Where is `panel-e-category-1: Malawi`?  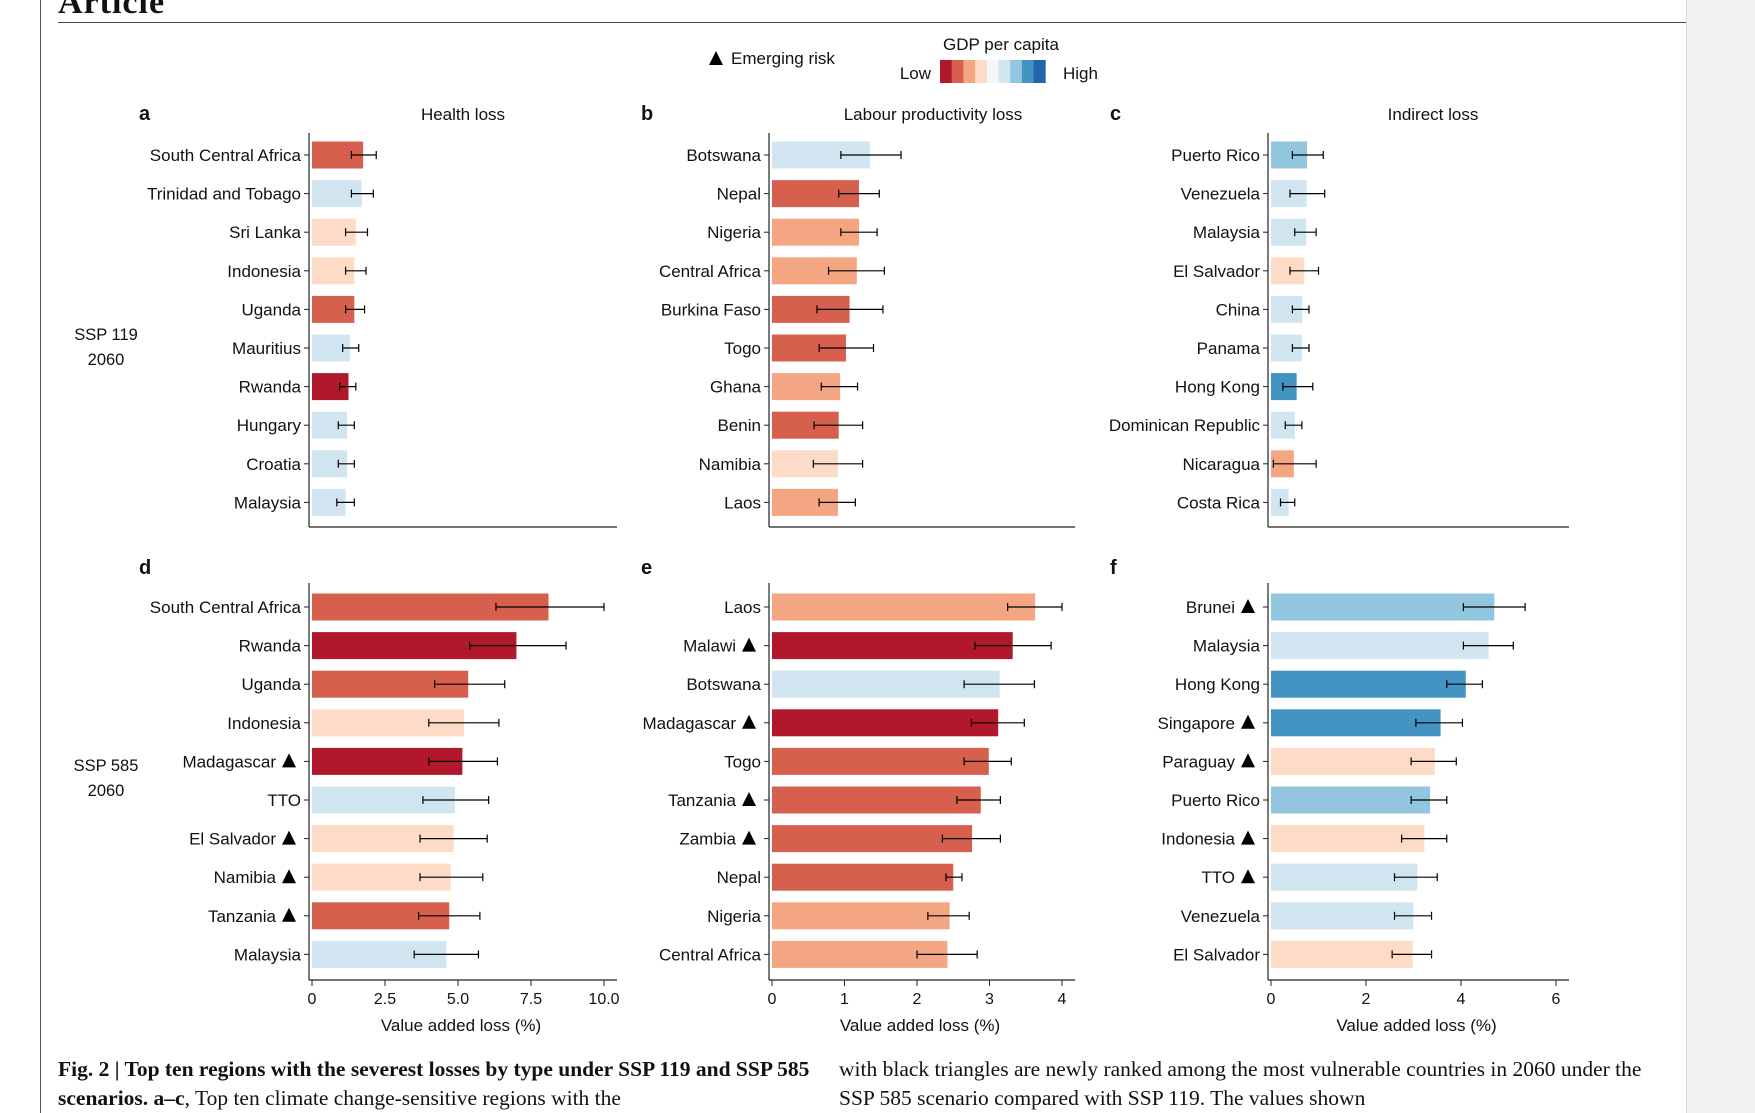
panel-e-category-1: Malawi is located at coordinates (709, 646).